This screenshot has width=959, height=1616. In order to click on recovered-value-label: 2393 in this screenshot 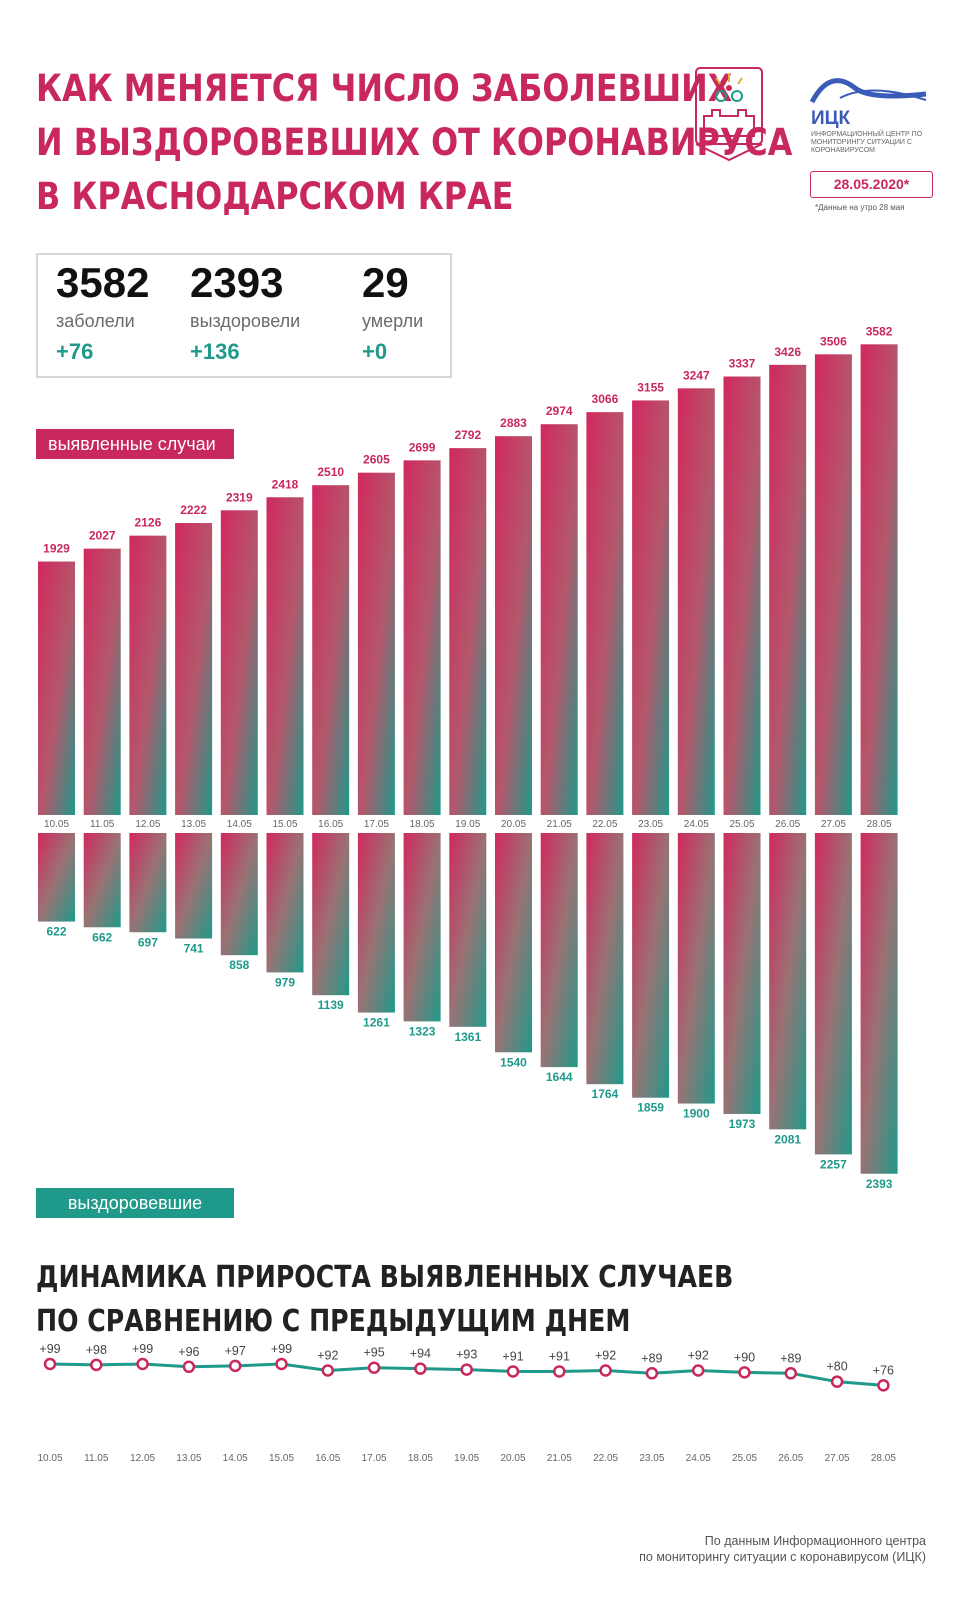, I will do `click(879, 1184)`.